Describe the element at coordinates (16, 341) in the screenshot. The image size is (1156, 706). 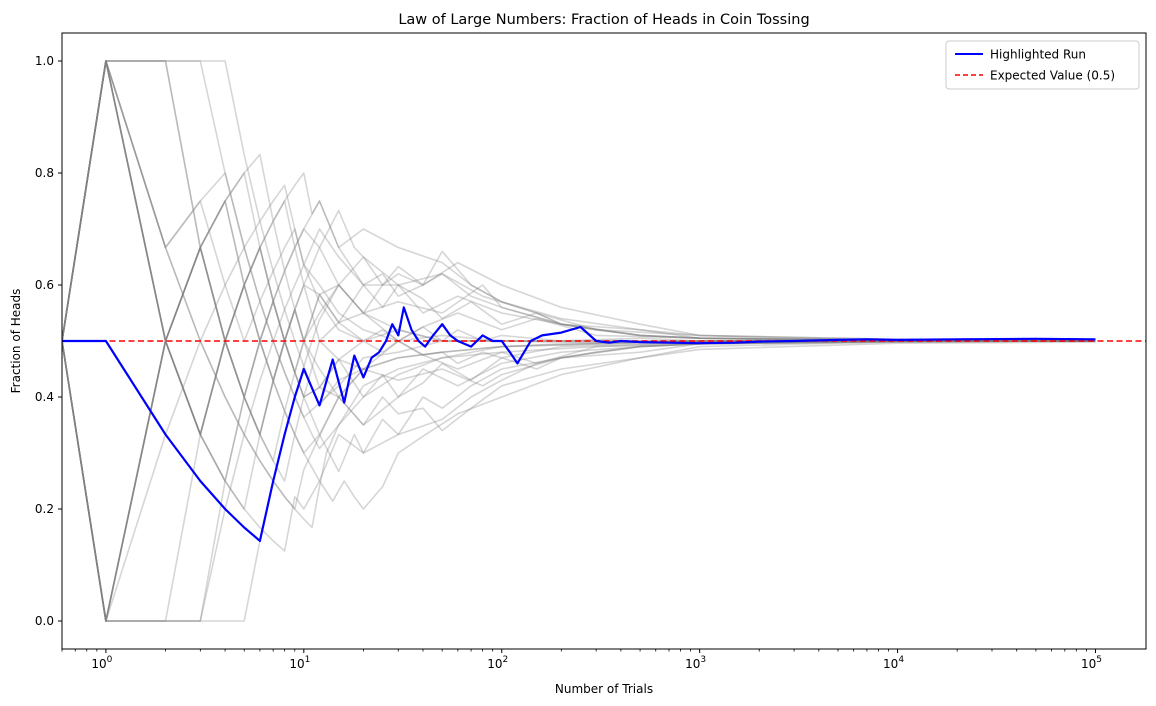
I see `y-axis-label: Fraction of Heads` at that location.